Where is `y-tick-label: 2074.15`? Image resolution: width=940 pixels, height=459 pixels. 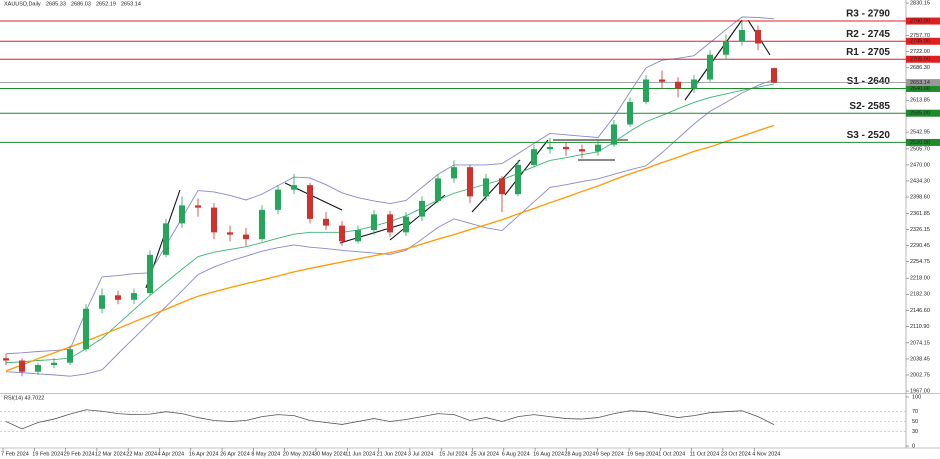 y-tick-label: 2074.15 is located at coordinates (920, 343).